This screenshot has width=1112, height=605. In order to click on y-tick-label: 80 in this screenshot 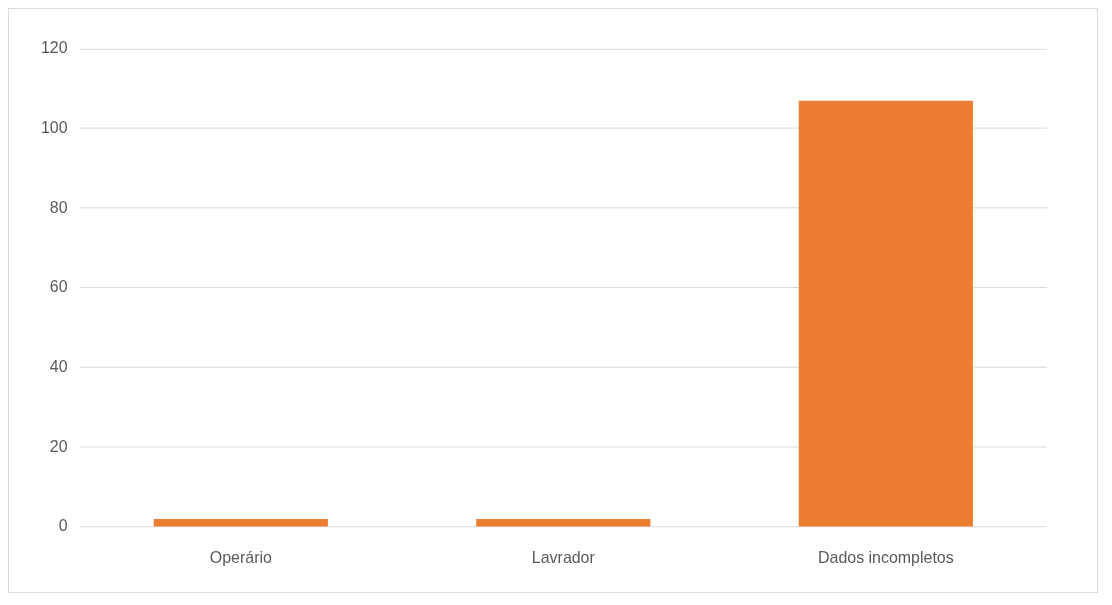, I will do `click(58, 207)`.